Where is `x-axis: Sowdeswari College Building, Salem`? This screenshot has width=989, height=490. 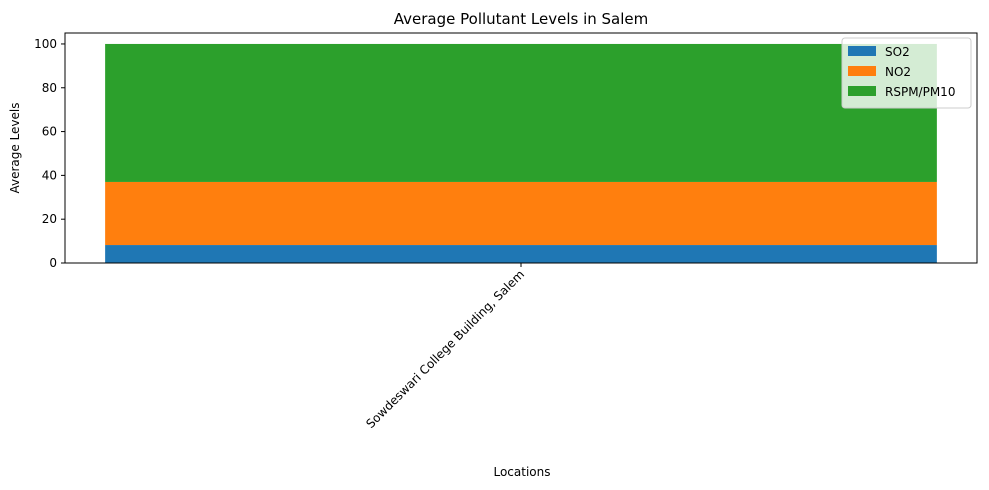 x-axis: Sowdeswari College Building, Salem is located at coordinates (445, 347).